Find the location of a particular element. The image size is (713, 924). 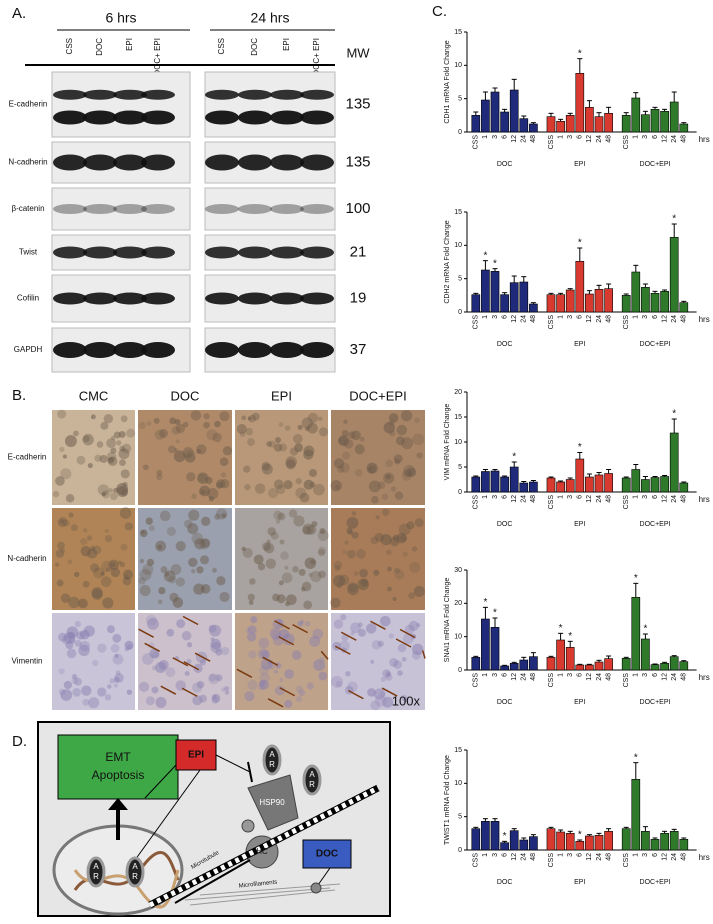

diagram-text: DOC is located at coordinates (327, 854).